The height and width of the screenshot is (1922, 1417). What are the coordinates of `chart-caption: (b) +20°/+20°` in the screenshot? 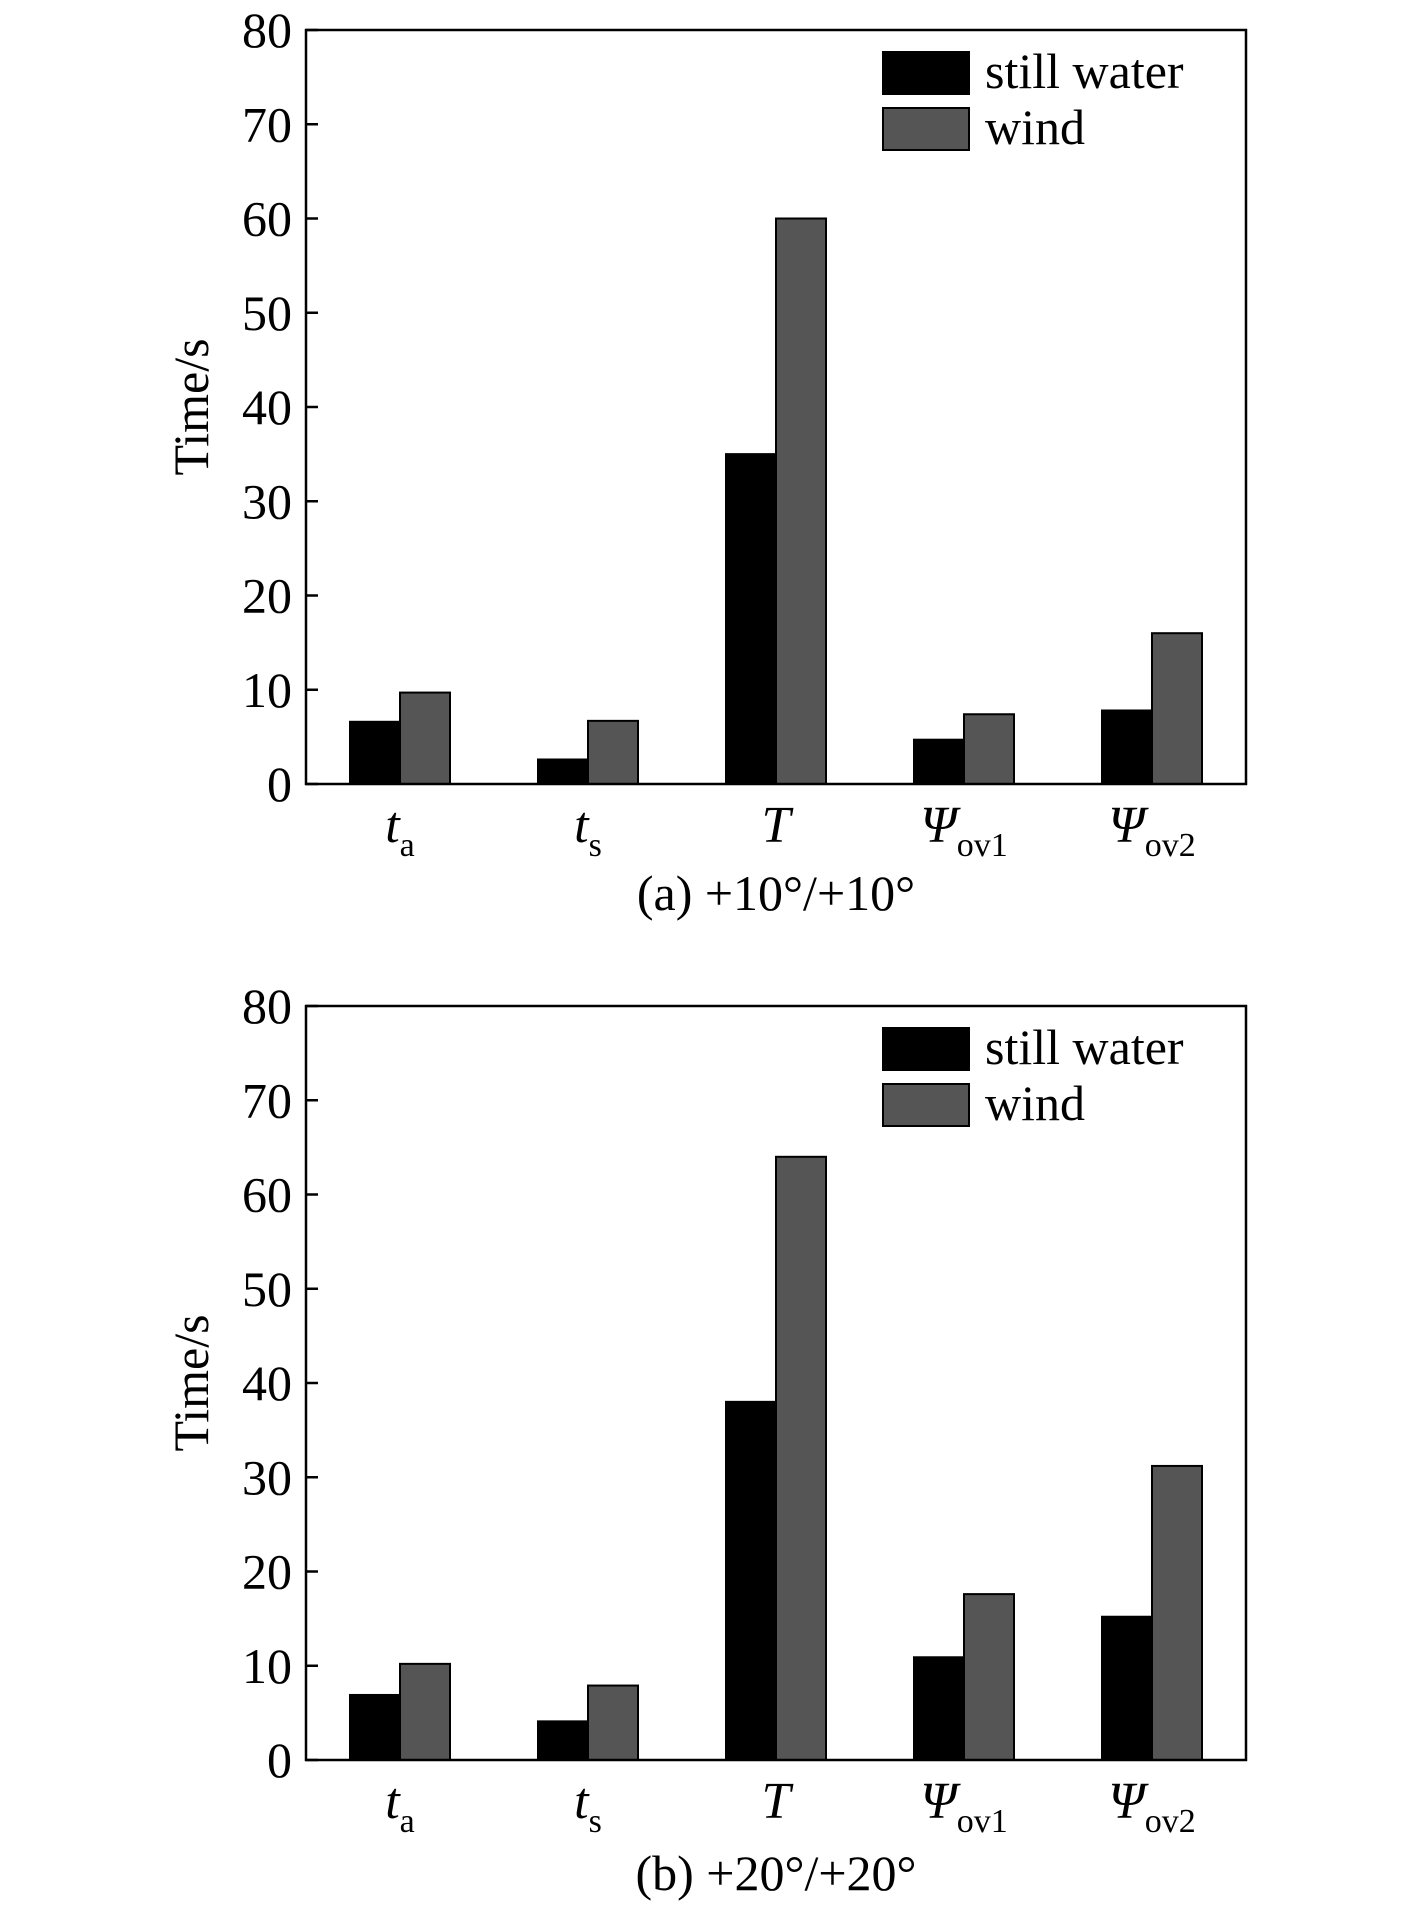 It's located at (775, 1873).